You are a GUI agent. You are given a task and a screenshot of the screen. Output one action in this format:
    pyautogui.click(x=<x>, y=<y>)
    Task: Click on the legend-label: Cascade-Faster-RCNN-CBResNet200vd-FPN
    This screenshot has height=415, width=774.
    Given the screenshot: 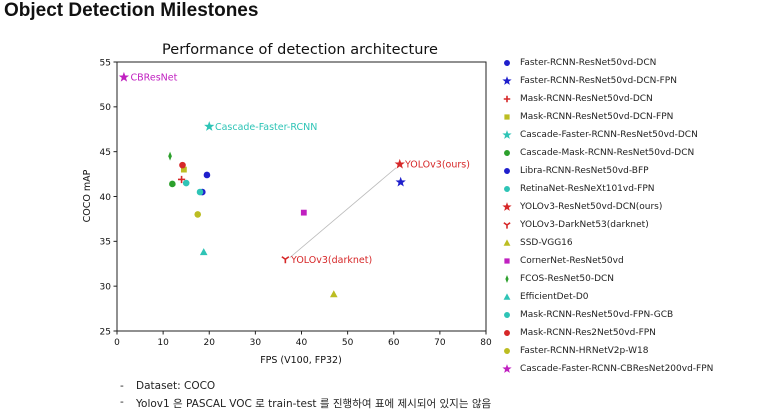 What is the action you would take?
    pyautogui.click(x=617, y=369)
    